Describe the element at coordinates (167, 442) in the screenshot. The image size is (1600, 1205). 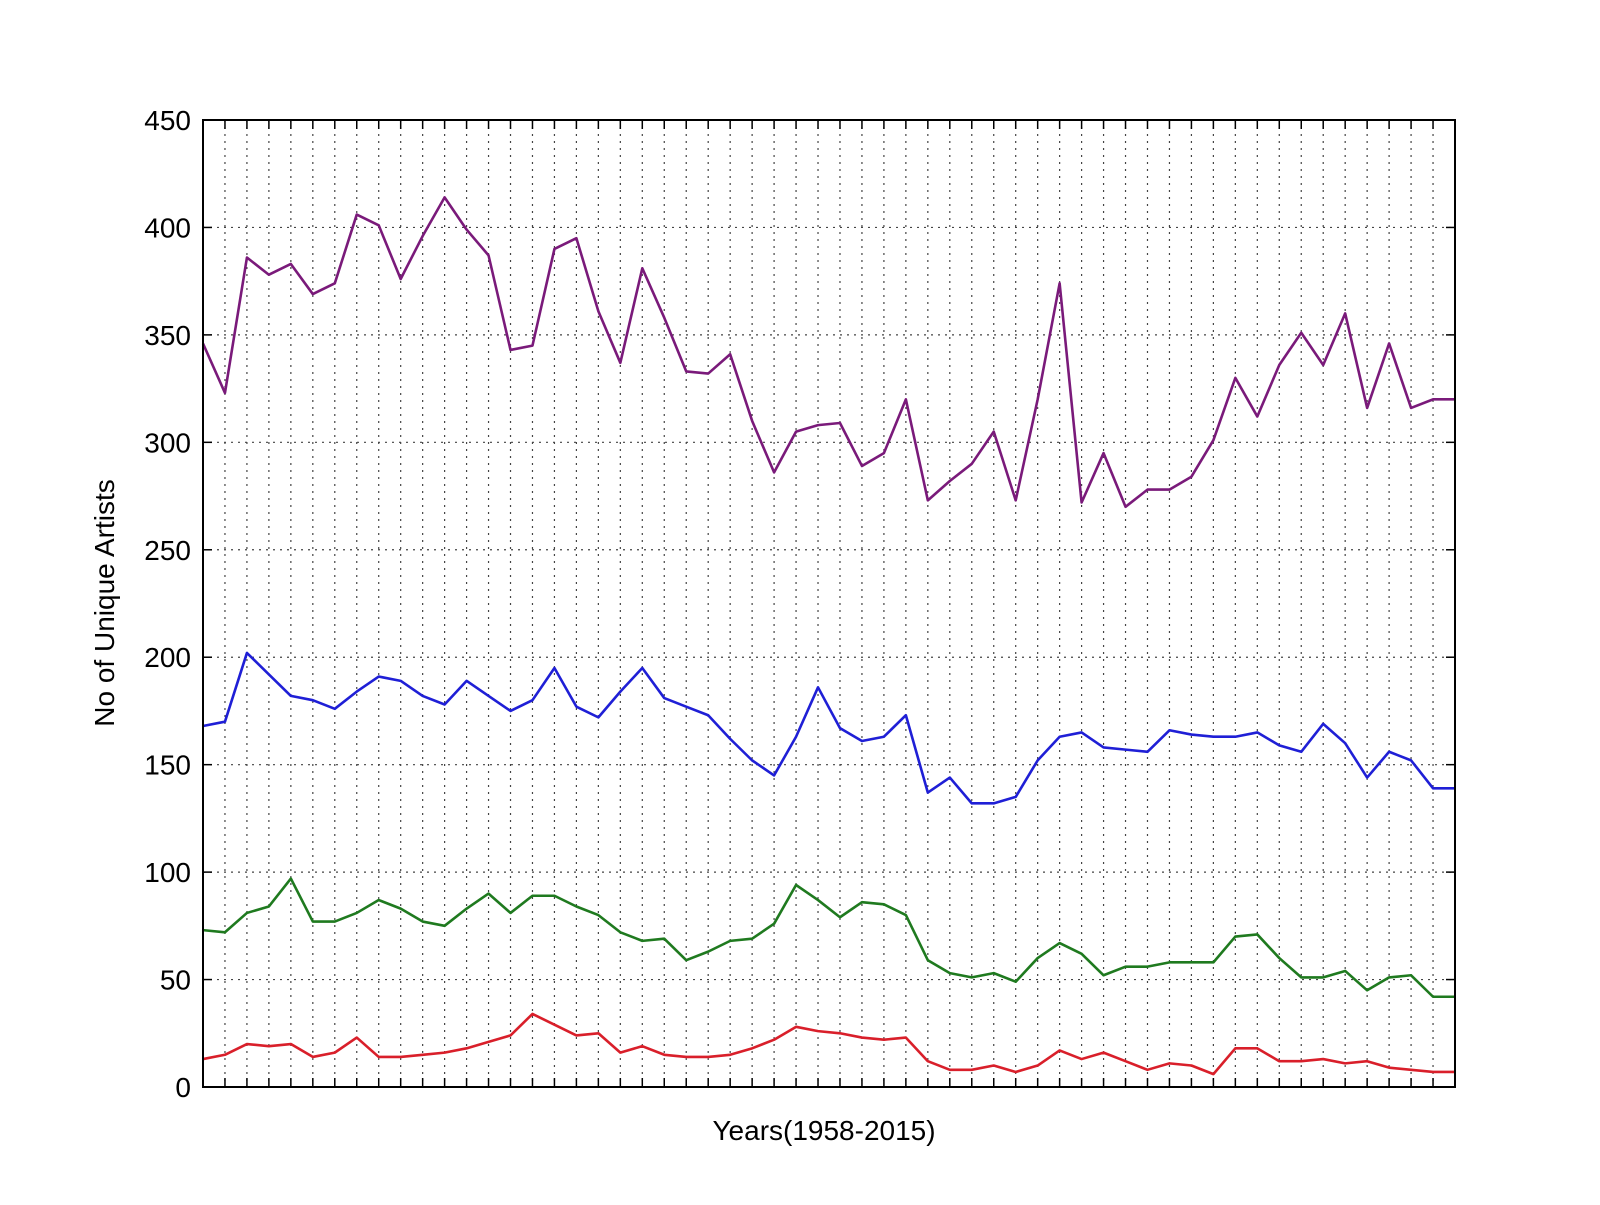
I see `y-tick-label: 300` at that location.